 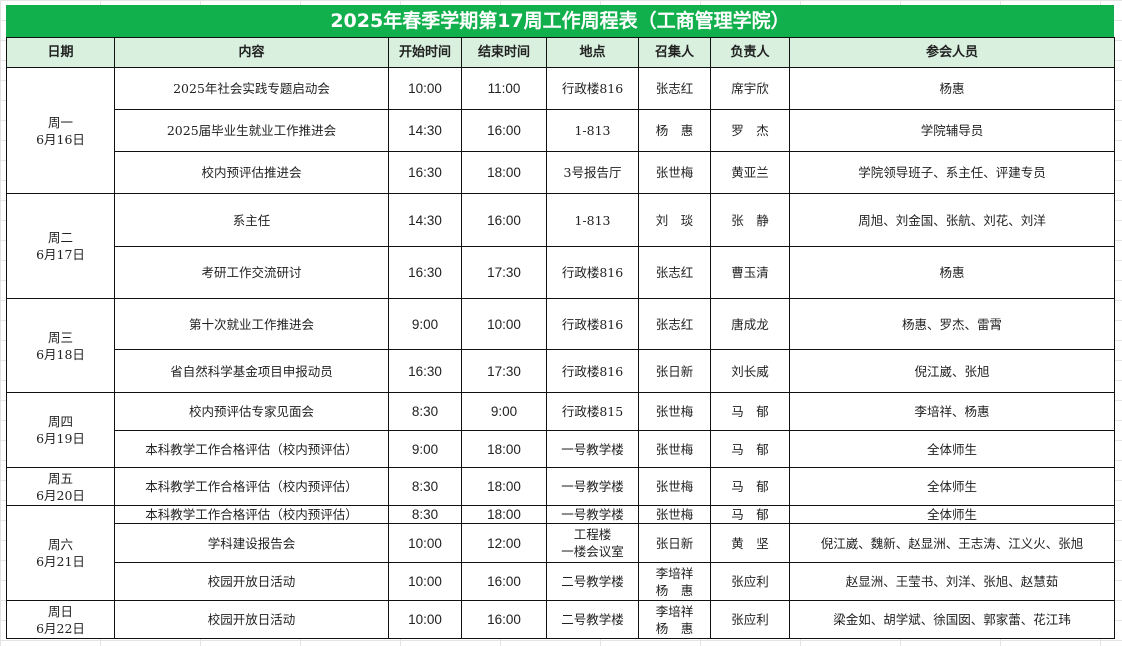 I want to click on date-cell: 周六 6月21日, so click(x=60, y=553).